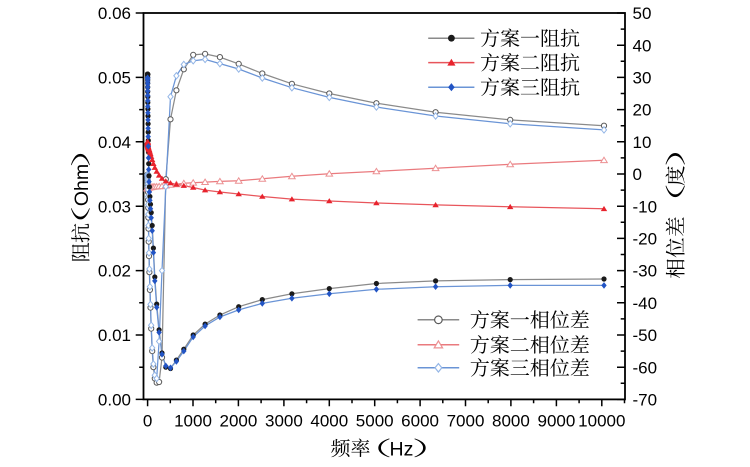 Image resolution: width=750 pixels, height=467 pixels. I want to click on svg-text: 0.03, so click(114, 206).